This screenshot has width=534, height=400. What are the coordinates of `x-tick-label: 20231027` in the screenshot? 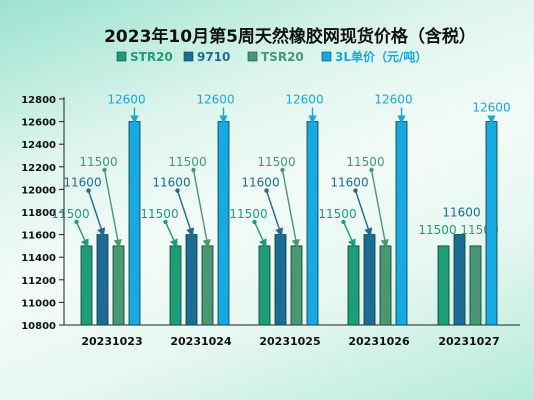 It's located at (468, 341).